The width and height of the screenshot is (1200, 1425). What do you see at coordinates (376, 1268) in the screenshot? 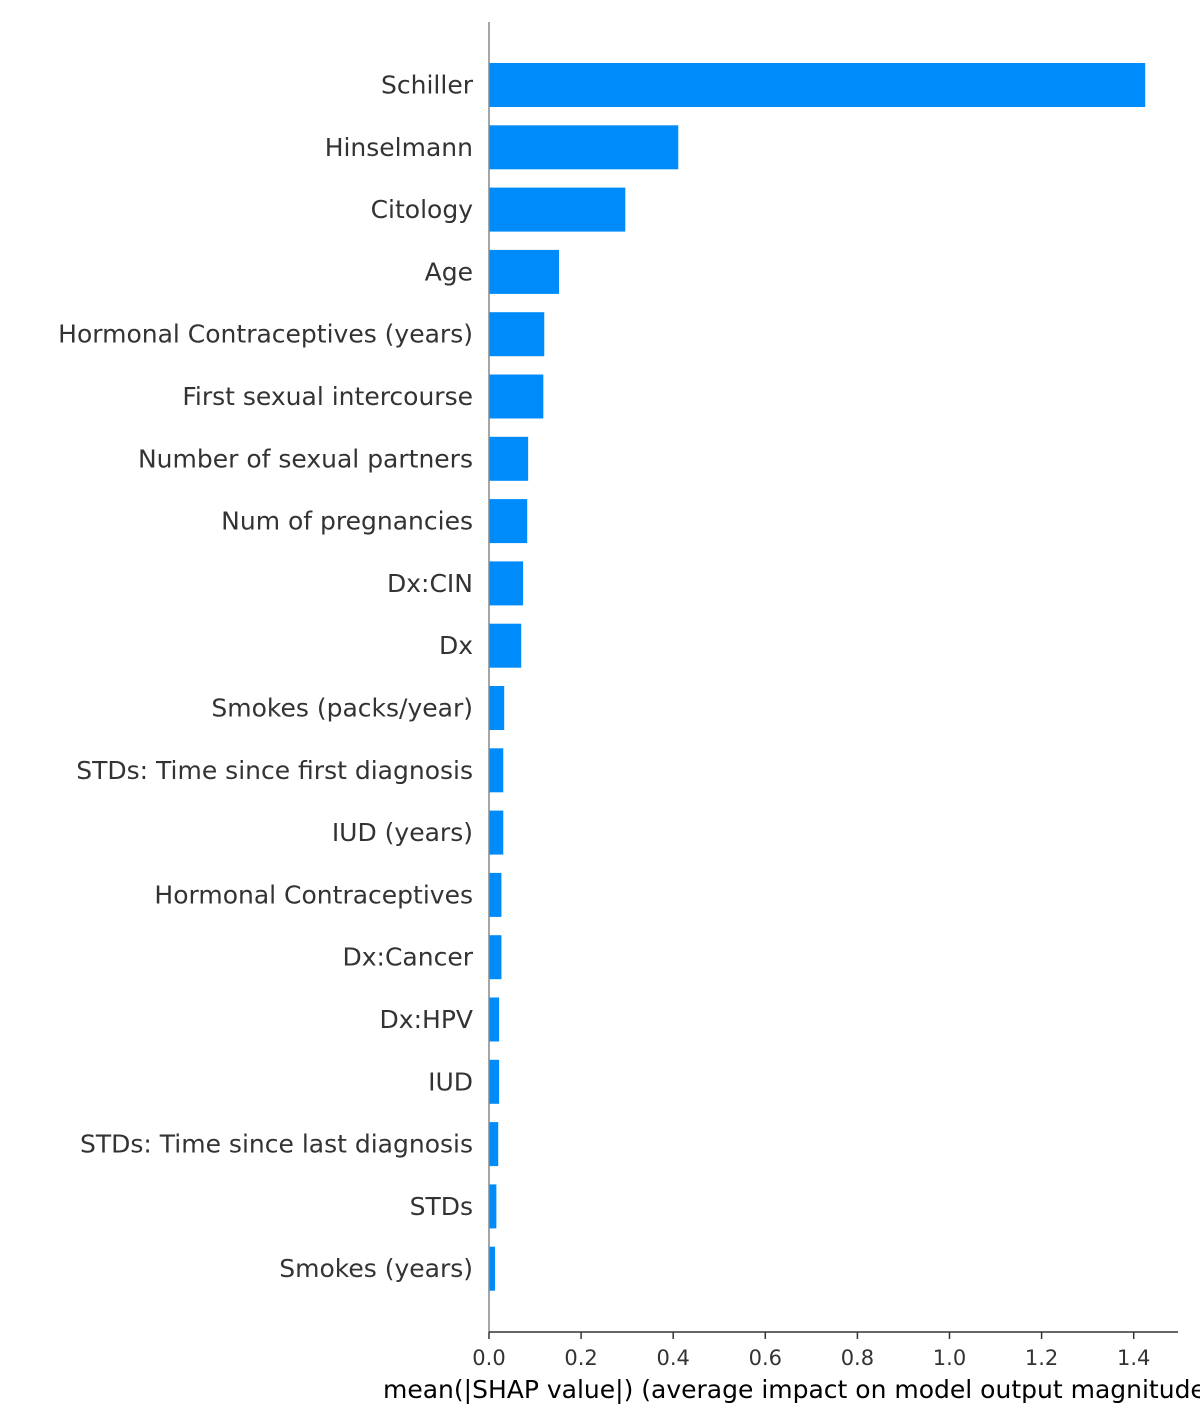
I see `feature-label: Smokes (years)` at bounding box center [376, 1268].